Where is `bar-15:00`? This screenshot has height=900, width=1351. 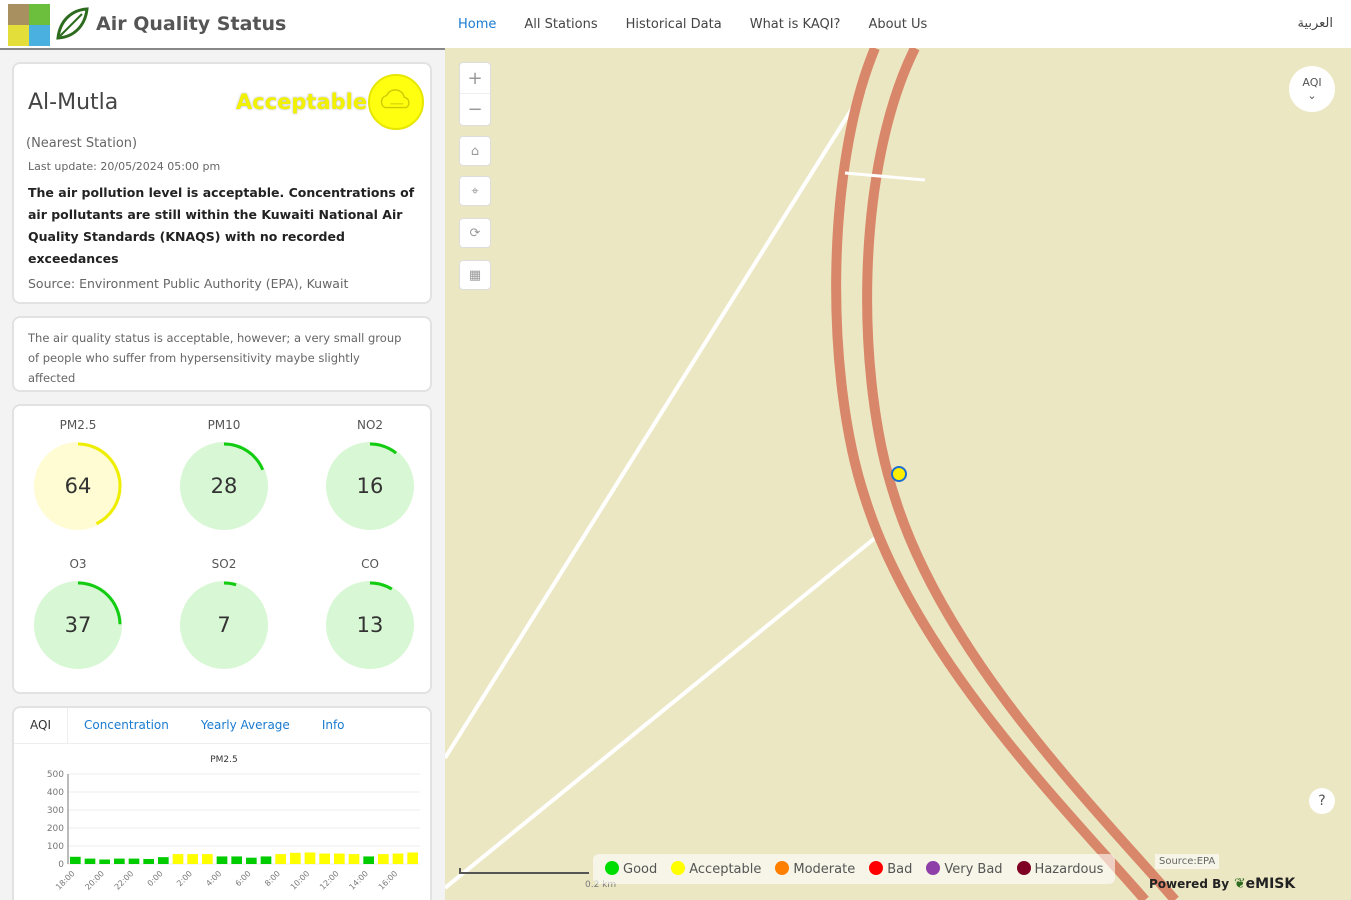 bar-15:00 is located at coordinates (383, 859).